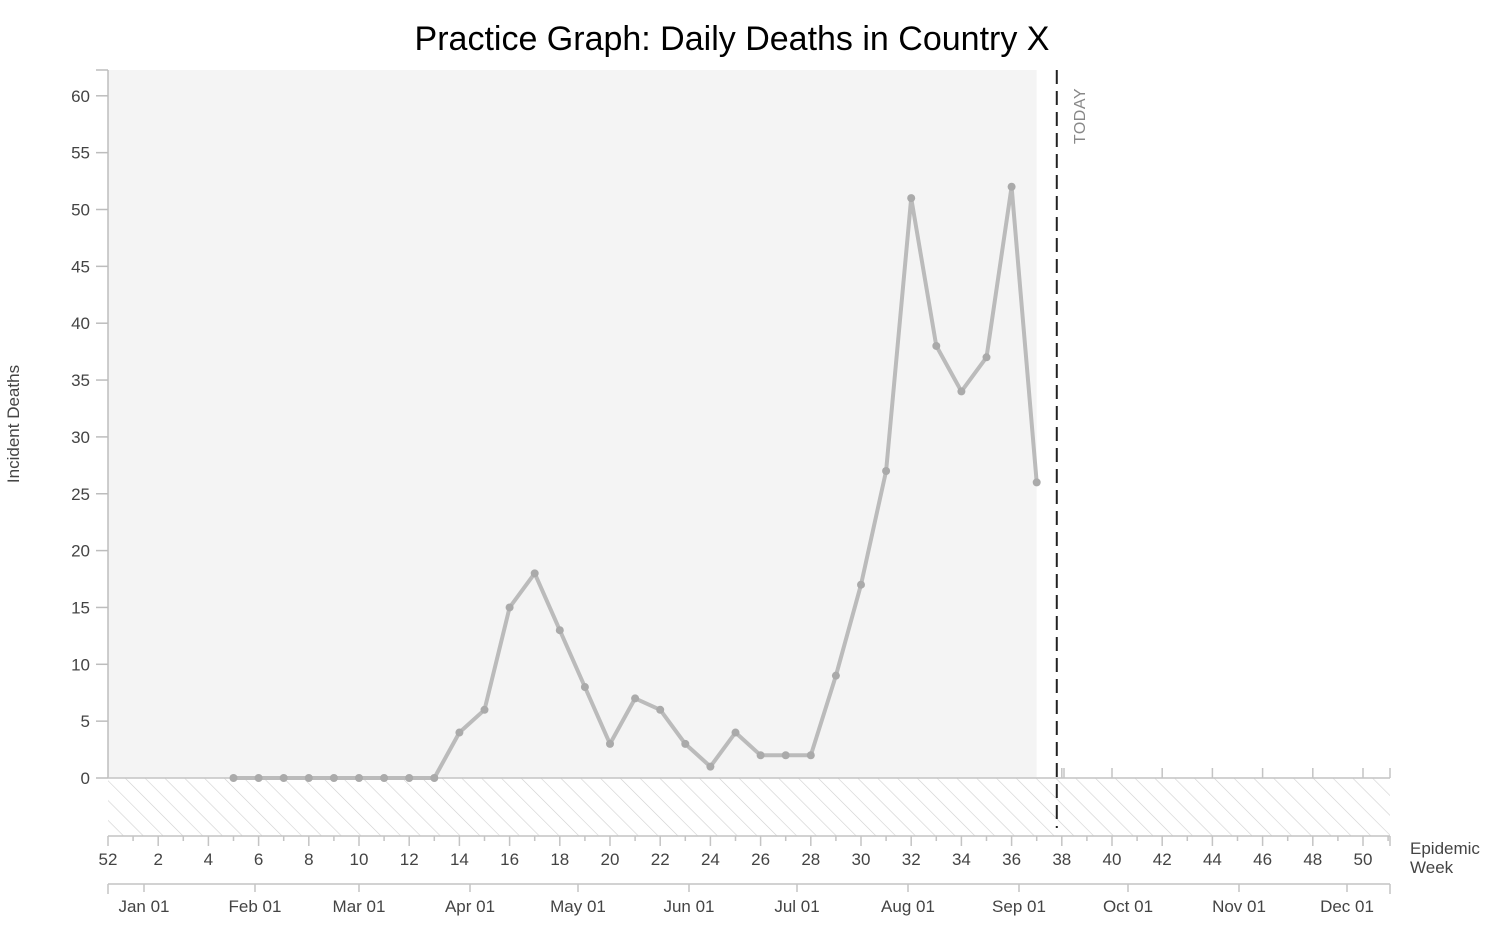  What do you see at coordinates (208, 859) in the screenshot?
I see `week-tick-label: 4` at bounding box center [208, 859].